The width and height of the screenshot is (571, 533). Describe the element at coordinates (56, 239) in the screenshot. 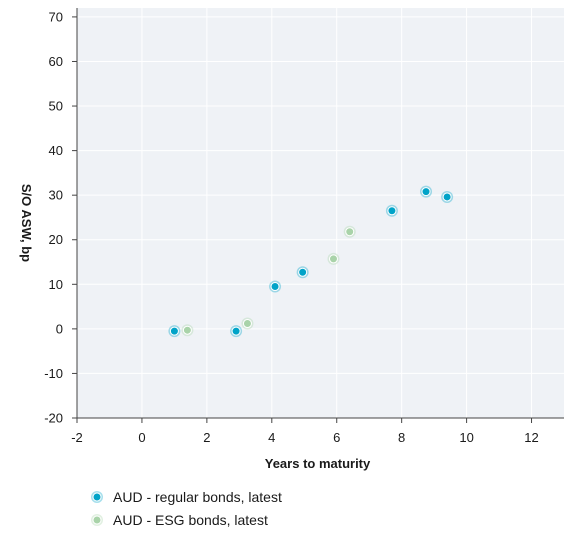

I see `y-tick-label: 20` at that location.